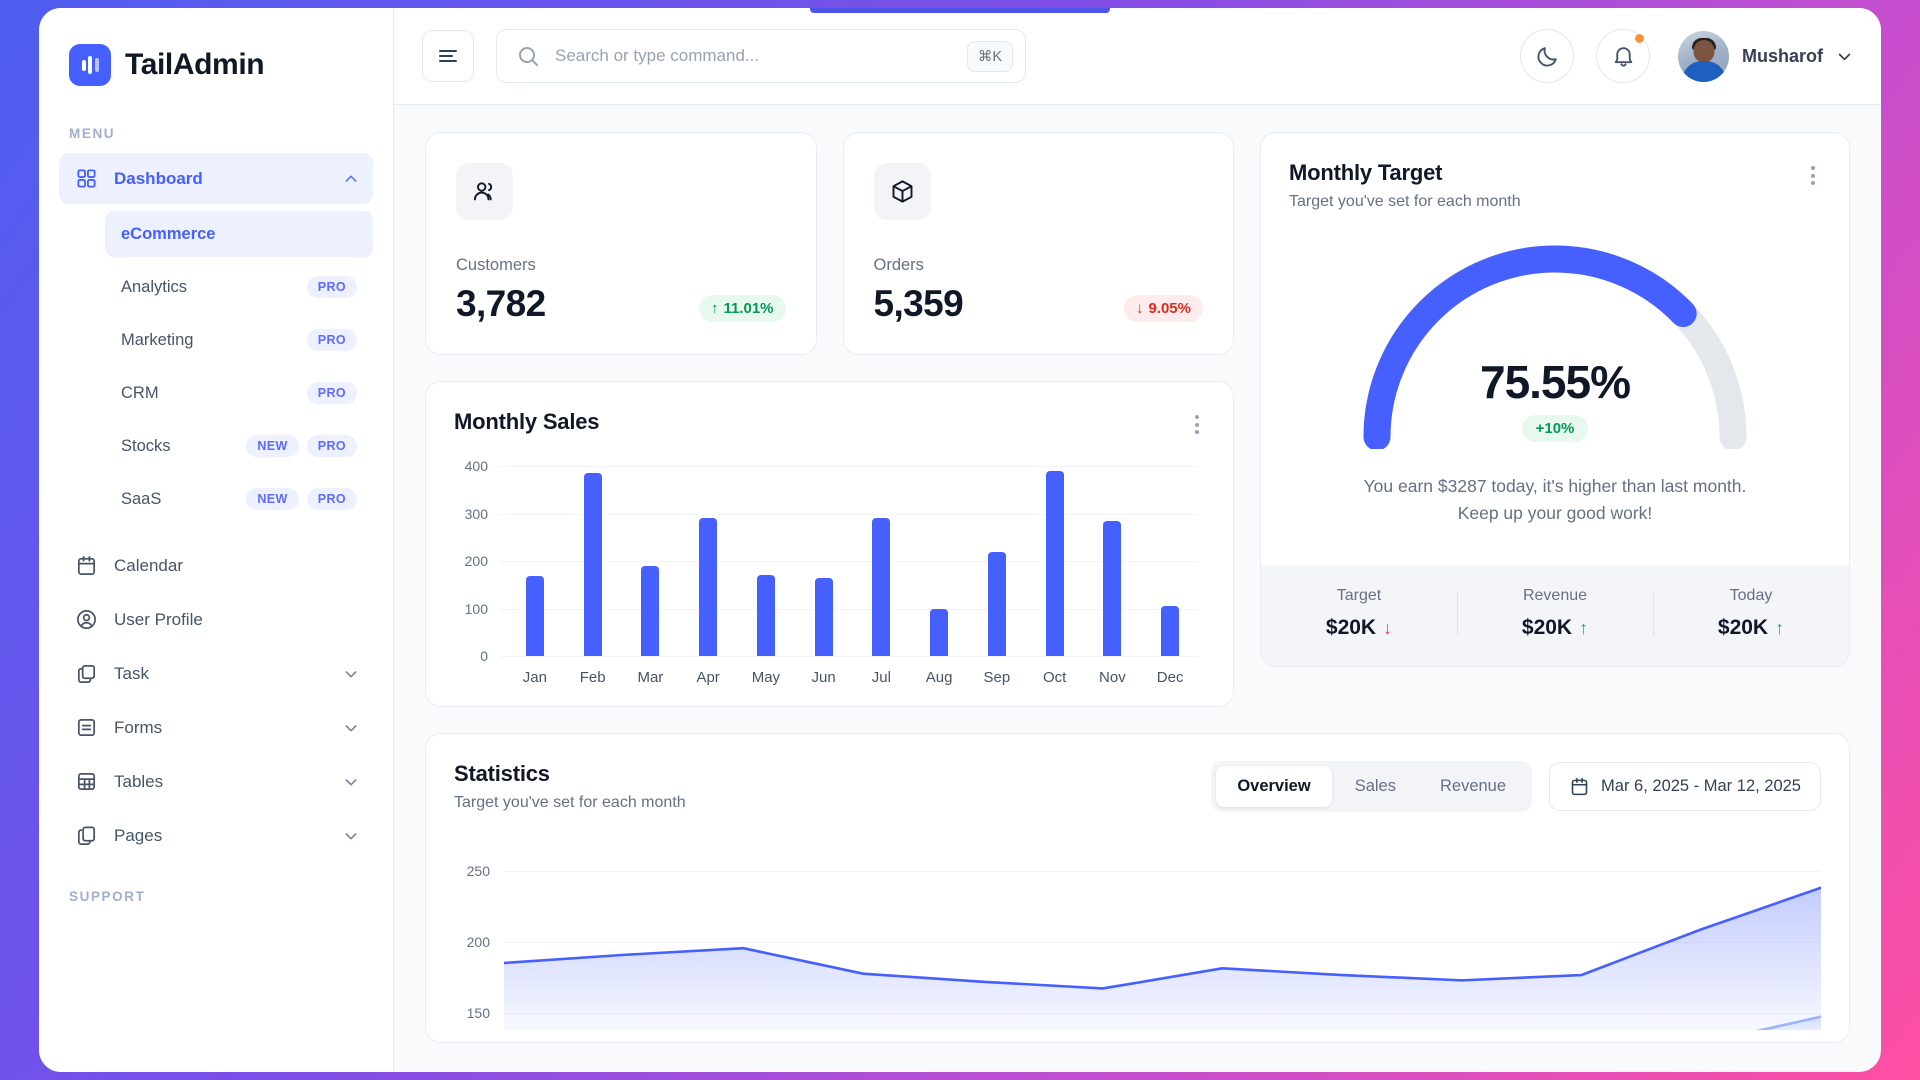  Describe the element at coordinates (1054, 677) in the screenshot. I see `x-axis-tick: Oct` at that location.